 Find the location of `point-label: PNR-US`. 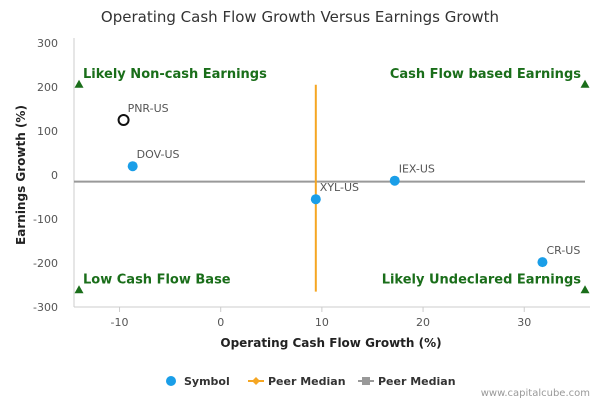

point-label: PNR-US is located at coordinates (148, 108).